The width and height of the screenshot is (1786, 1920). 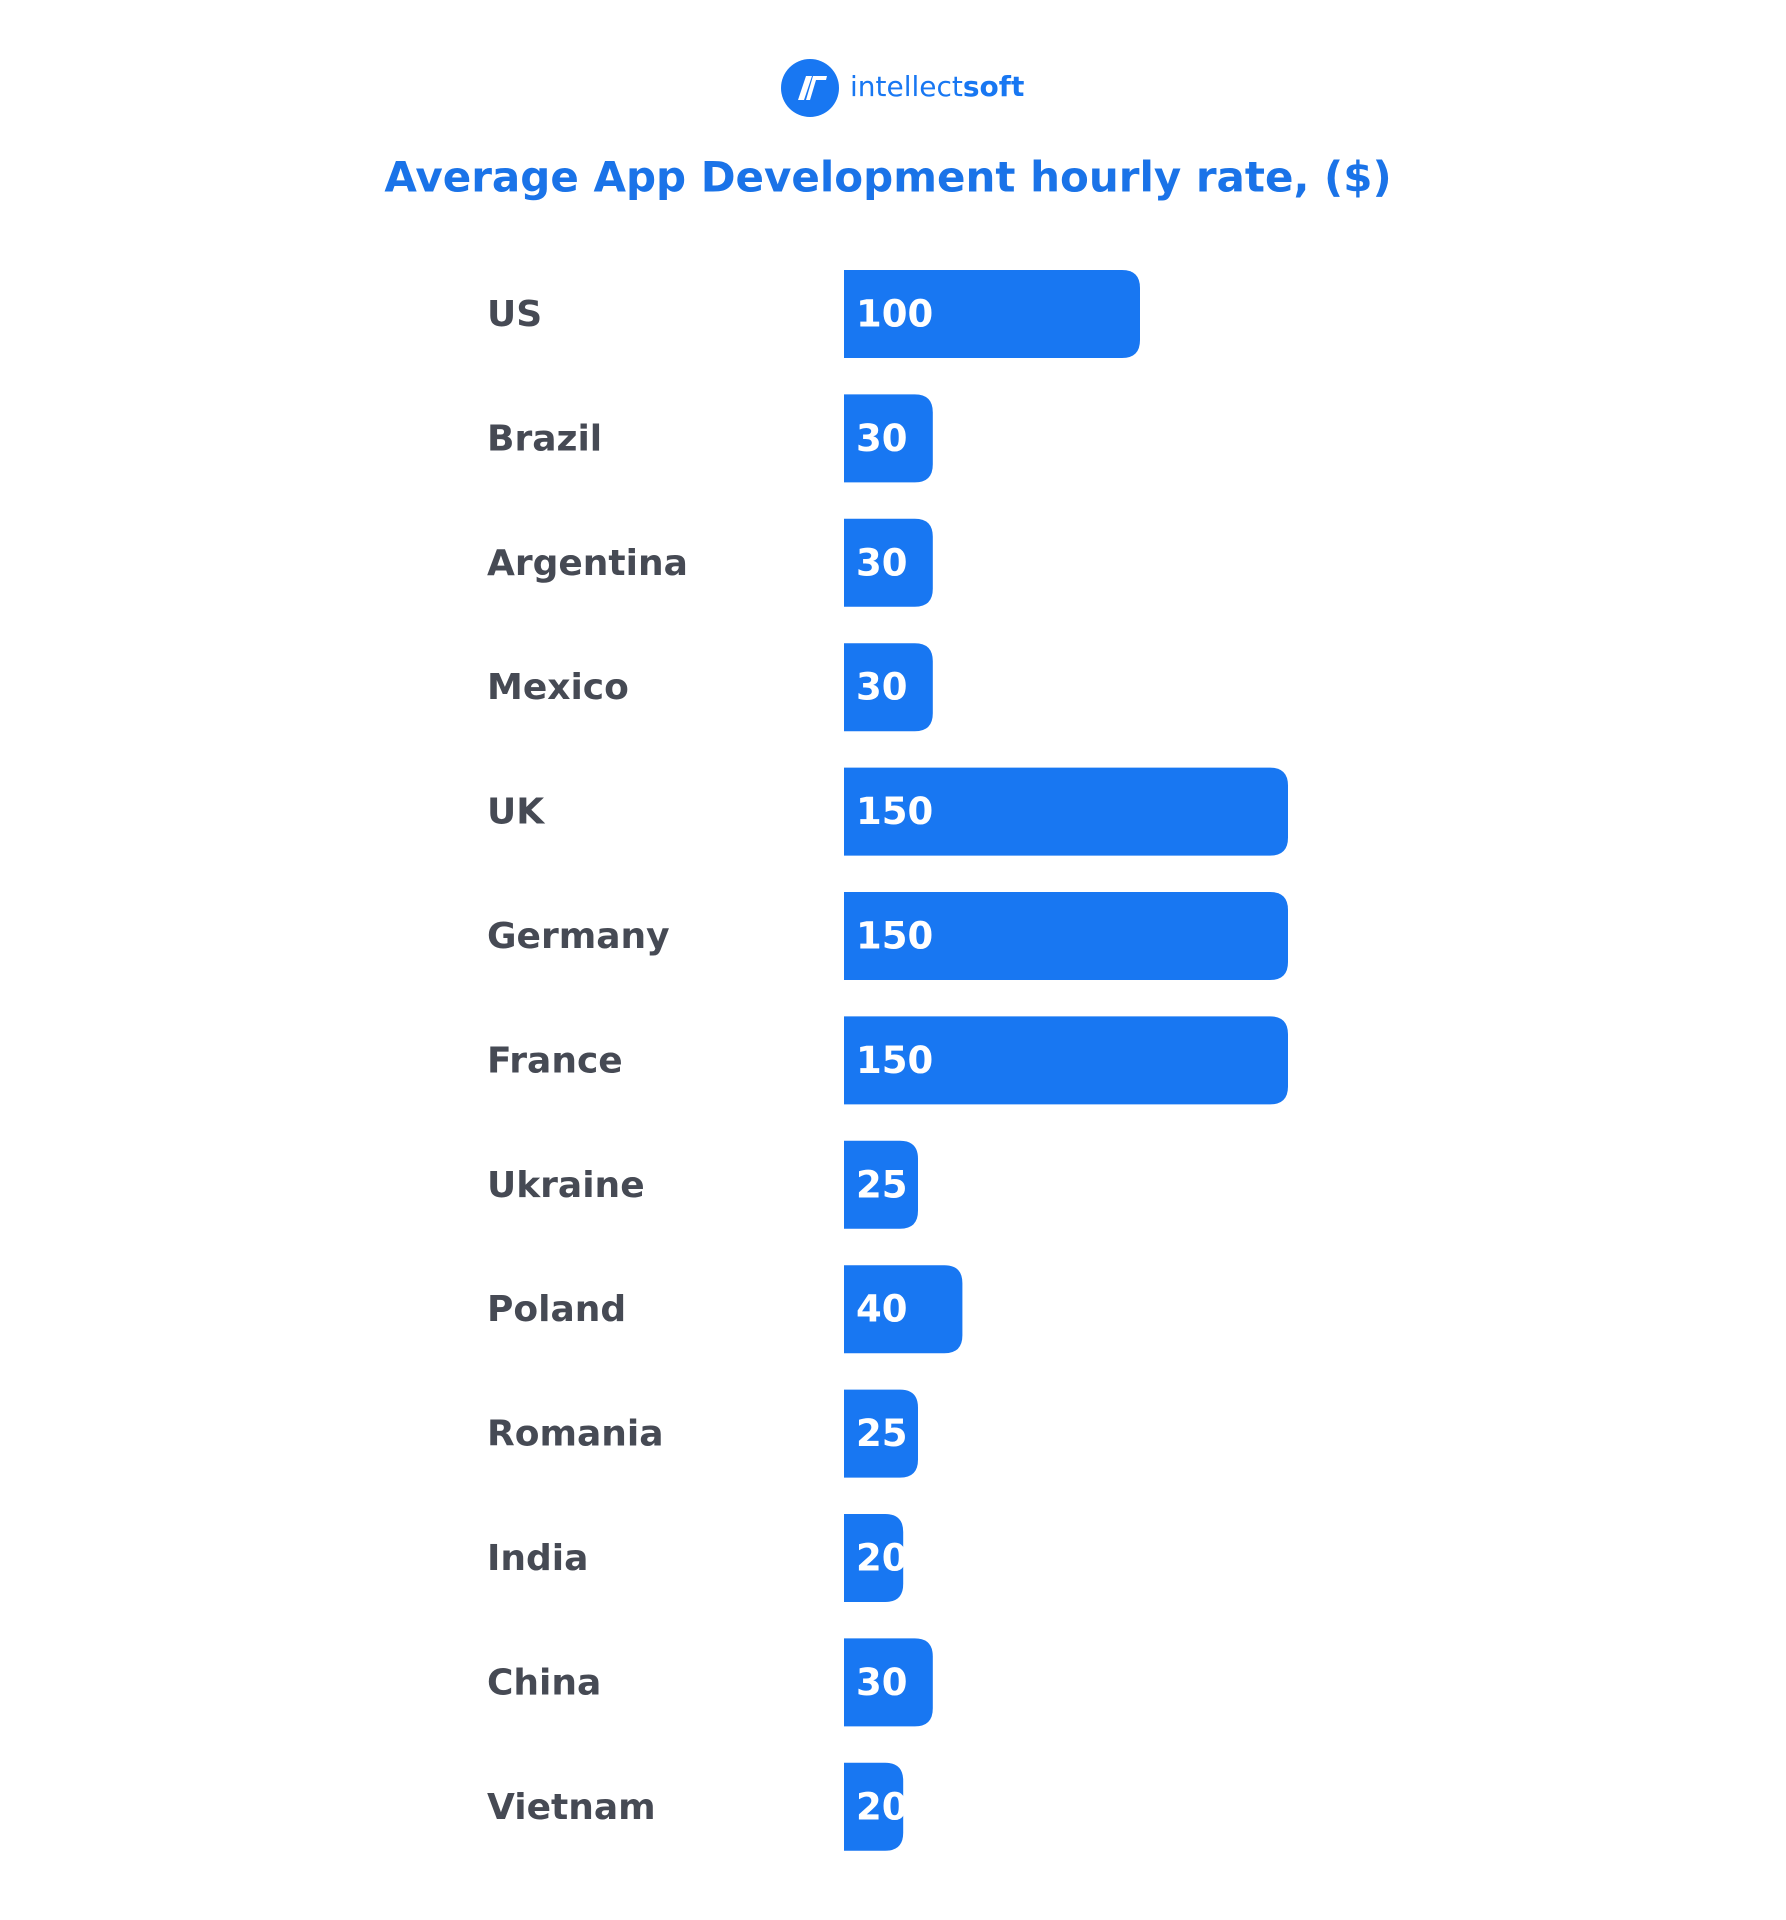 I want to click on category-label: US, so click(x=514, y=314).